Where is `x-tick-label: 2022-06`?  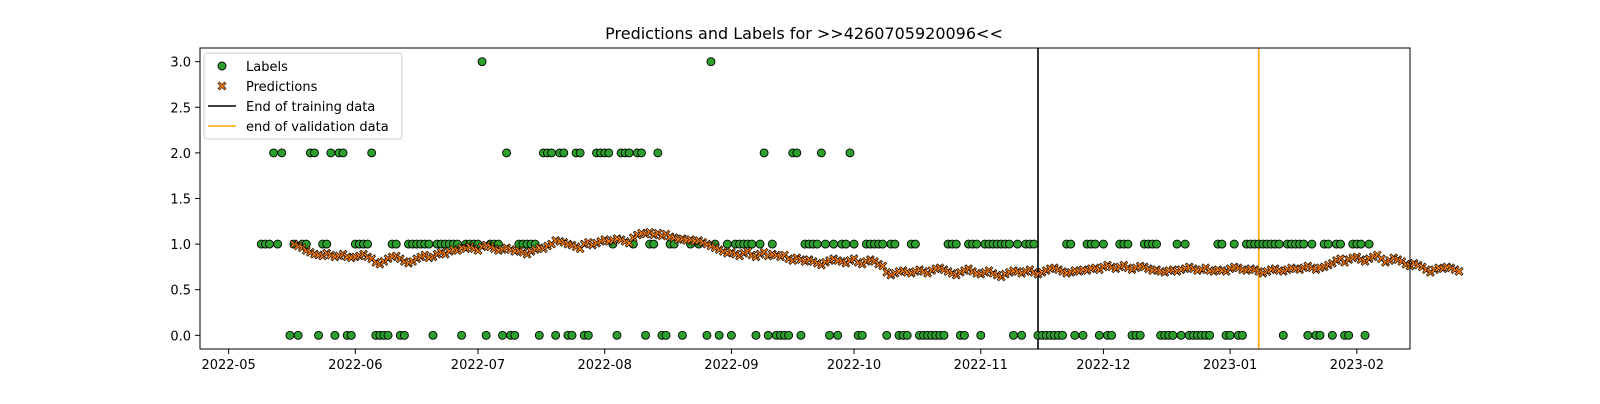 x-tick-label: 2022-06 is located at coordinates (355, 365).